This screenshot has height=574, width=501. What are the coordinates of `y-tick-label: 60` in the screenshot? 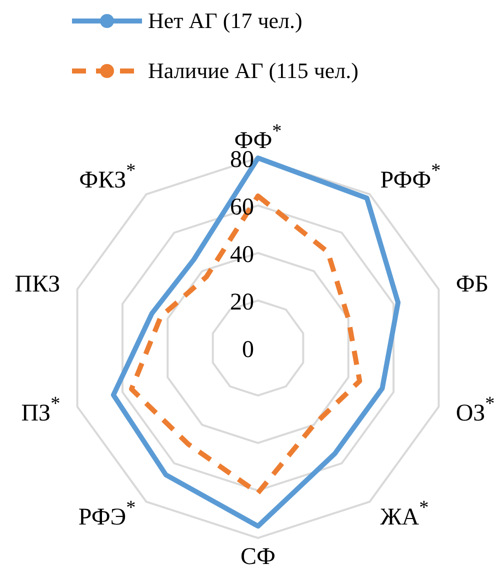 It's located at (242, 207).